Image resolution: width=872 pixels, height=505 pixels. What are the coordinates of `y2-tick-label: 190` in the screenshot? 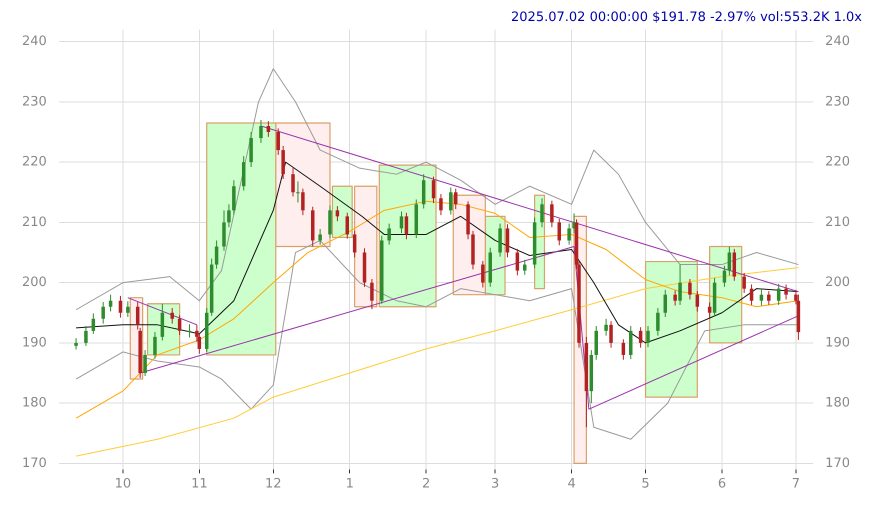 It's located at (837, 342).